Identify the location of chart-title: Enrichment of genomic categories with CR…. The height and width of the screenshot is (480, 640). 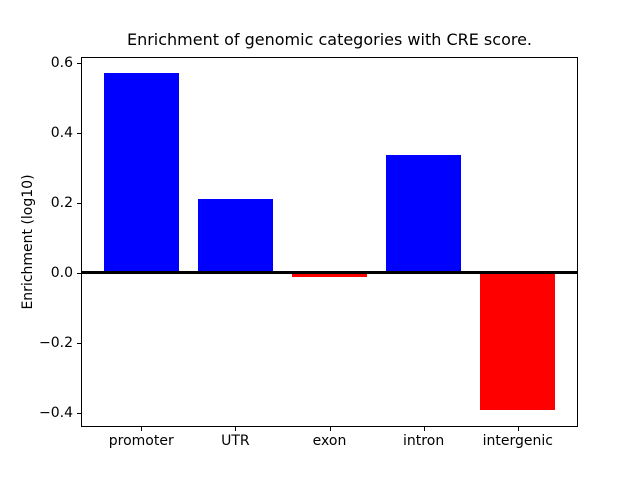
(329, 39).